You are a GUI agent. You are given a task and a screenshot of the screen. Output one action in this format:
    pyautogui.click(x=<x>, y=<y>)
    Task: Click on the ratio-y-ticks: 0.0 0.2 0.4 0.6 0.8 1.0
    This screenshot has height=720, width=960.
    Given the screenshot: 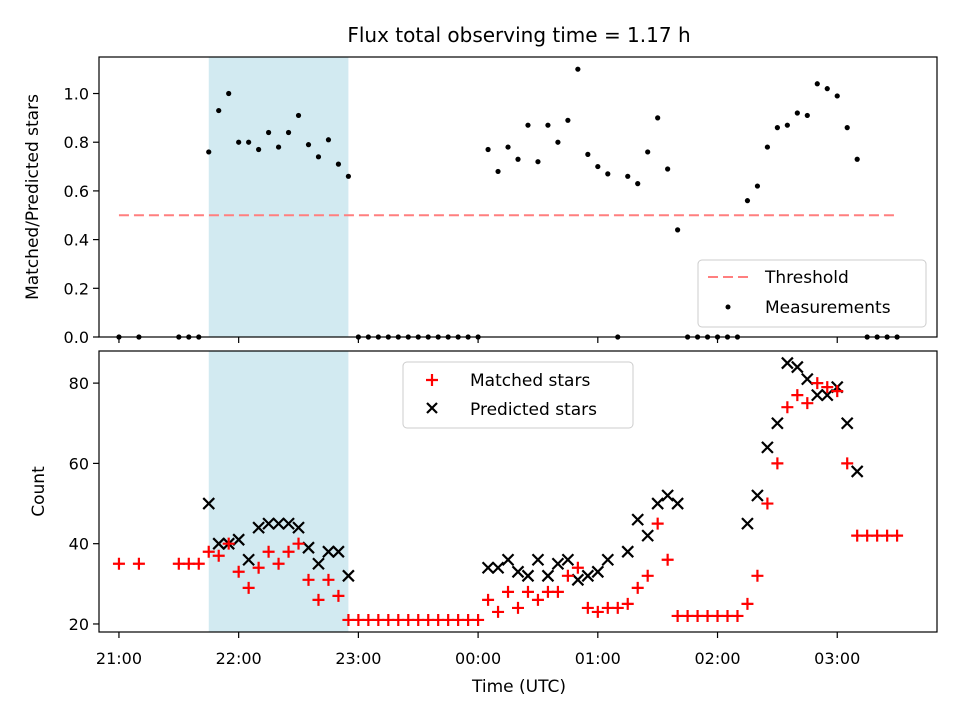 What is the action you would take?
    pyautogui.click(x=81, y=216)
    